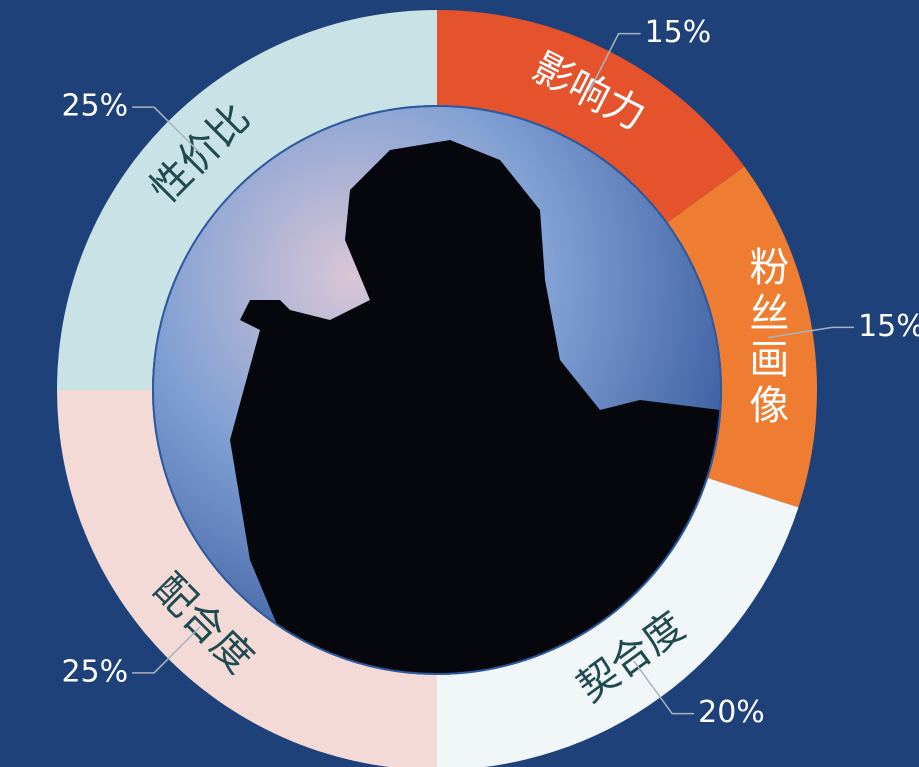  I want to click on category-label: 粉丝画像, so click(765, 338).